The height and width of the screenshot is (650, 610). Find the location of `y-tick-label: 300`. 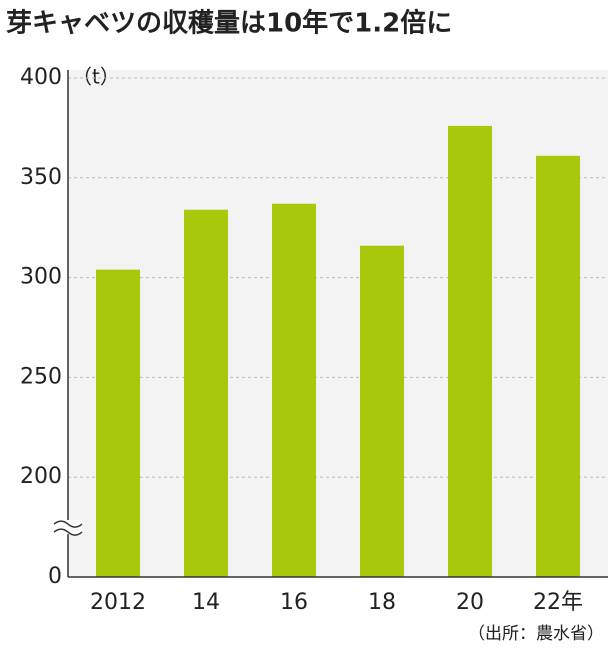

y-tick-label: 300 is located at coordinates (41, 277).